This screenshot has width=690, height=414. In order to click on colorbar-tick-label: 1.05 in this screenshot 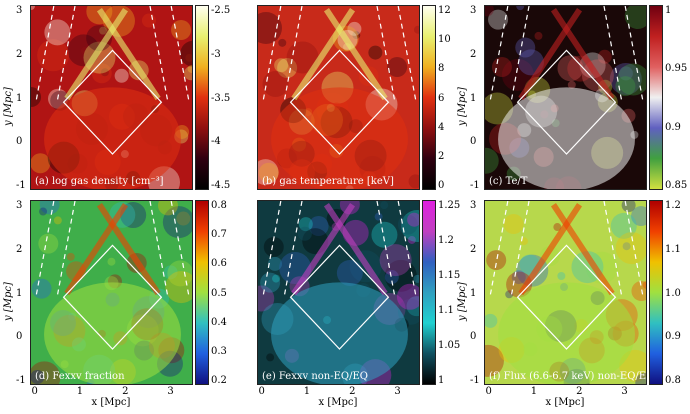, I will do `click(449, 345)`.